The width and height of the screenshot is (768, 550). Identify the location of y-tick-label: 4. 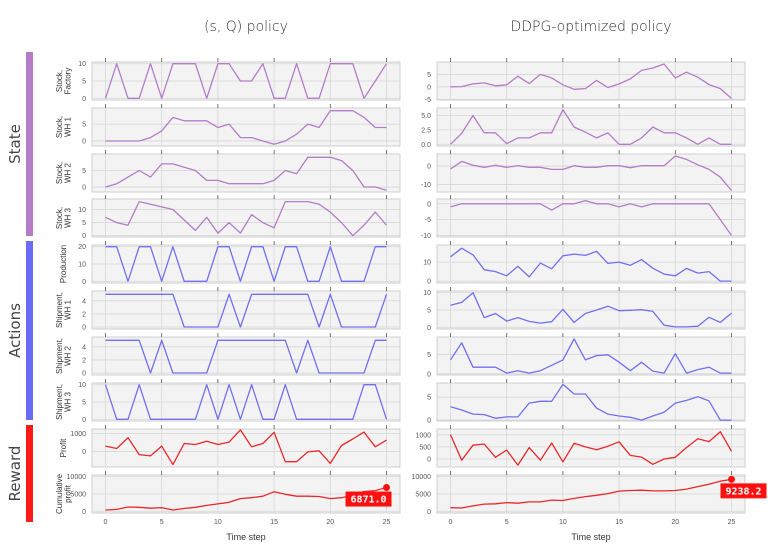
(84, 347).